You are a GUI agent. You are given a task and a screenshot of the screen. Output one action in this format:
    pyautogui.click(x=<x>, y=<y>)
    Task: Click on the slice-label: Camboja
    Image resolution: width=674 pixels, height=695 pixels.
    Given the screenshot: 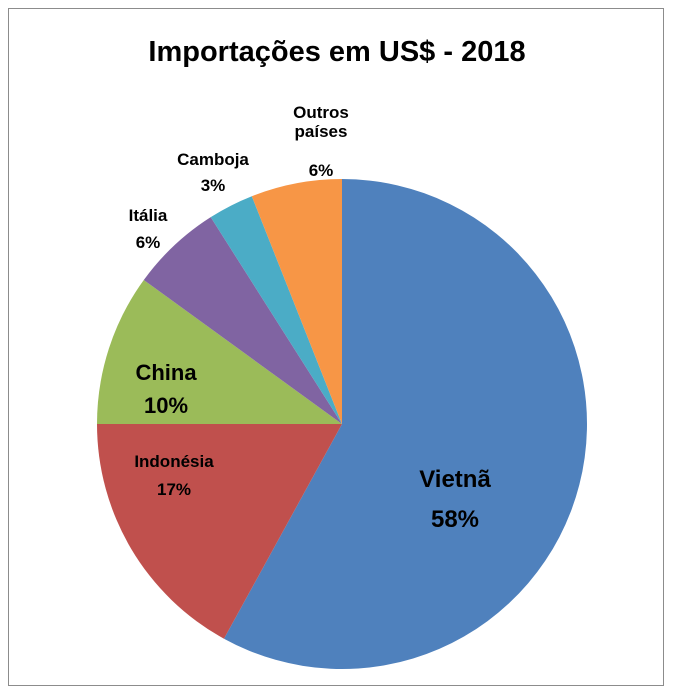 What is the action you would take?
    pyautogui.click(x=213, y=159)
    